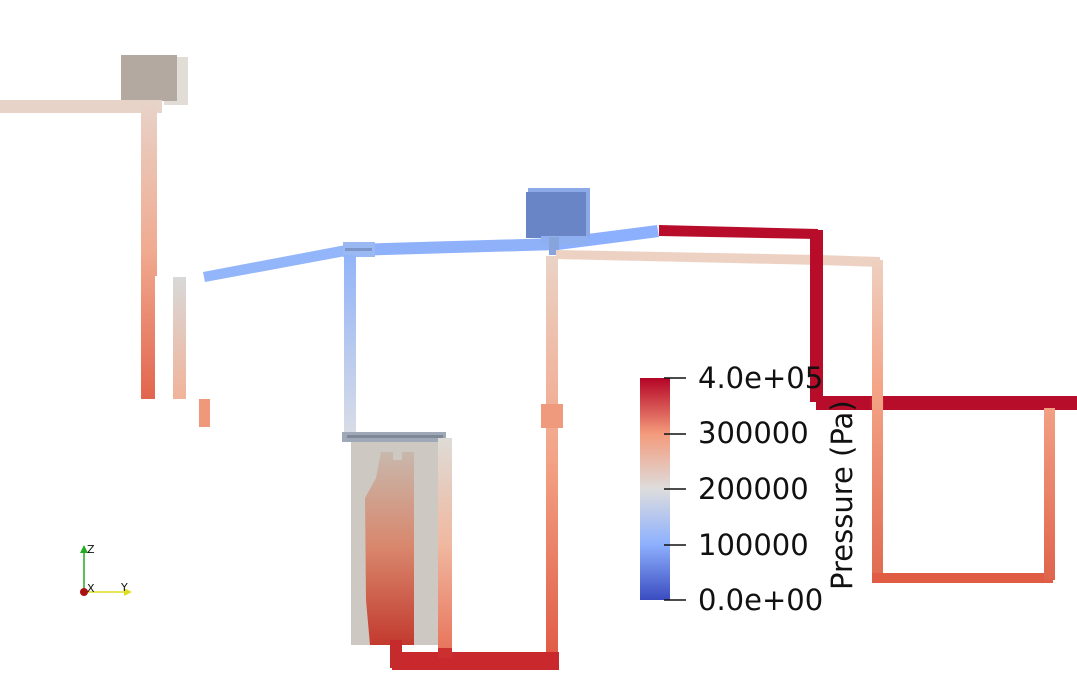 This screenshot has height=677, width=1077. What do you see at coordinates (753, 545) in the screenshot?
I see `colorbar-tick-label-3: 100000` at bounding box center [753, 545].